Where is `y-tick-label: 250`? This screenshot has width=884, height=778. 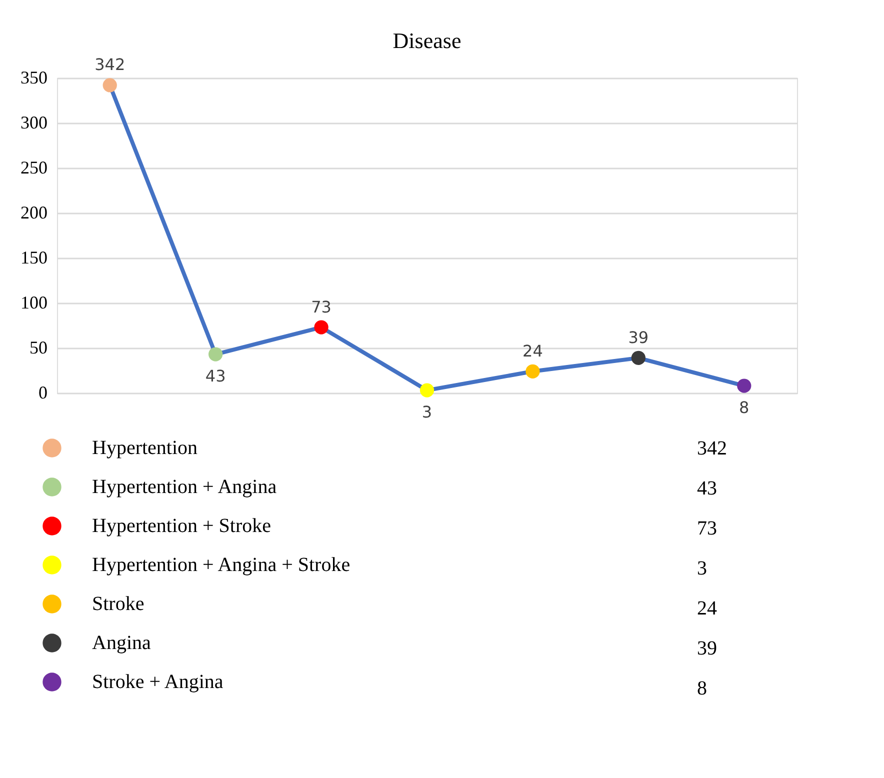 y-tick-label: 250 is located at coordinates (34, 168).